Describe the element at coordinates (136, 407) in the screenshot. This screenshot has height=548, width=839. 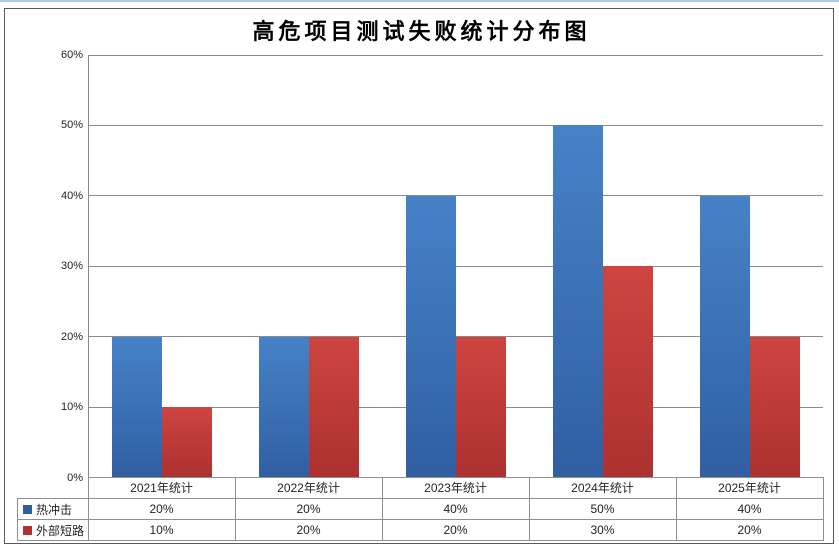
I see `bar-热冲击-2021年统计` at that location.